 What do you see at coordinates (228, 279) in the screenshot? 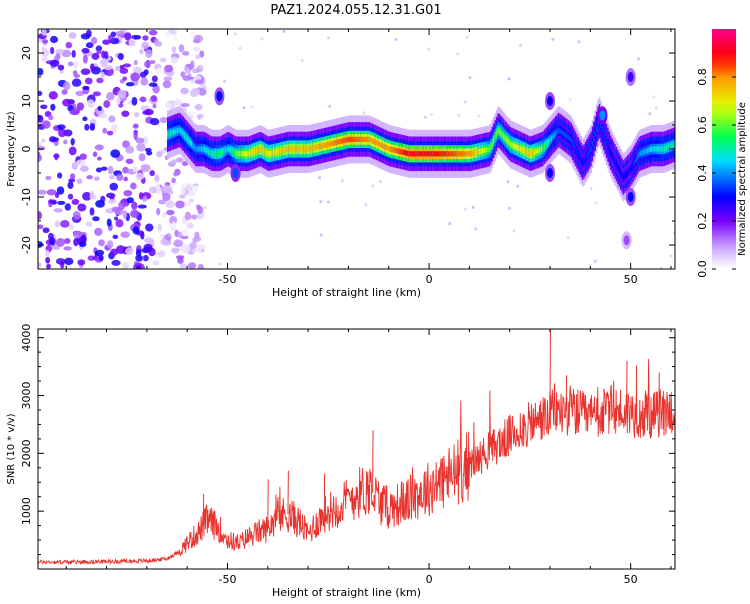
I see `spectrogram-x-tick-label: -50` at bounding box center [228, 279].